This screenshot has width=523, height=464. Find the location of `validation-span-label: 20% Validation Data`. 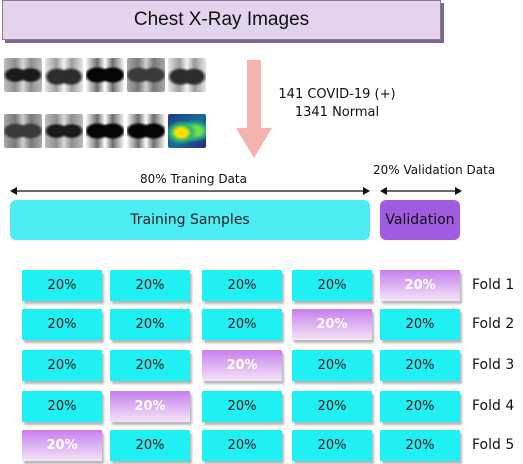

validation-span-label: 20% Validation Data is located at coordinates (434, 170).